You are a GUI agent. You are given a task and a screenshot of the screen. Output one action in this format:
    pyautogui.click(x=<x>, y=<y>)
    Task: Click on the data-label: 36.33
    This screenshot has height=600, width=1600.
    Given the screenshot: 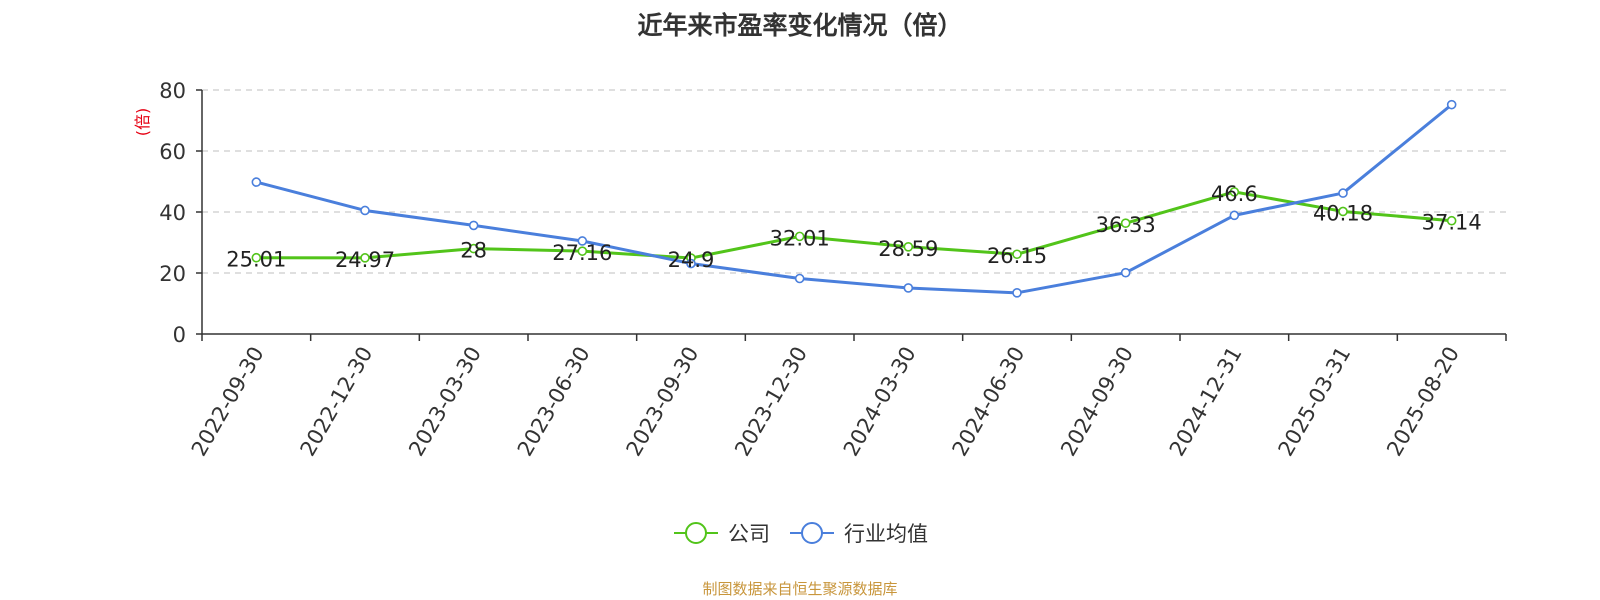 What is the action you would take?
    pyautogui.click(x=1126, y=225)
    